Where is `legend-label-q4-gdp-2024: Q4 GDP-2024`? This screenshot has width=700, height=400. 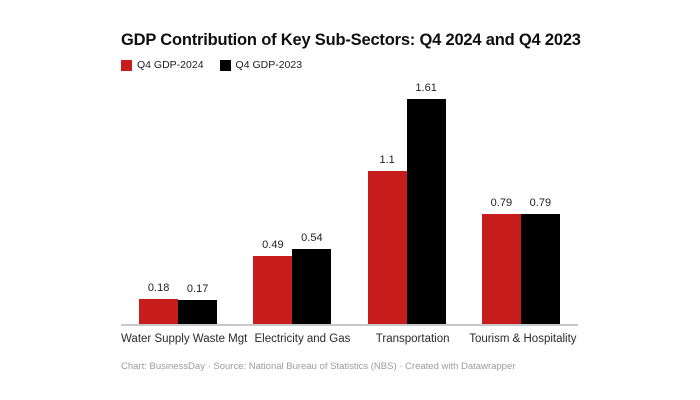
legend-label-q4-gdp-2024: Q4 GDP-2024 is located at coordinates (170, 65).